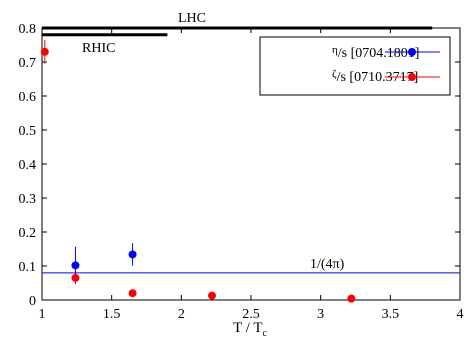  What do you see at coordinates (412, 52) in the screenshot?
I see `legend-marker-eta` at bounding box center [412, 52].